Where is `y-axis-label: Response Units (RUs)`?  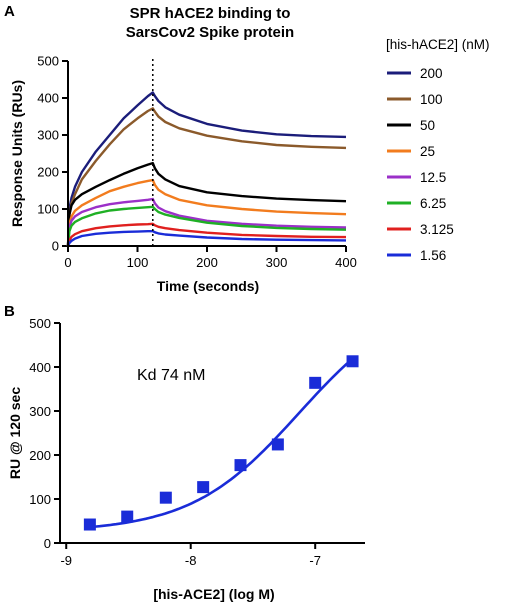 y-axis-label: Response Units (RUs) is located at coordinates (17, 153).